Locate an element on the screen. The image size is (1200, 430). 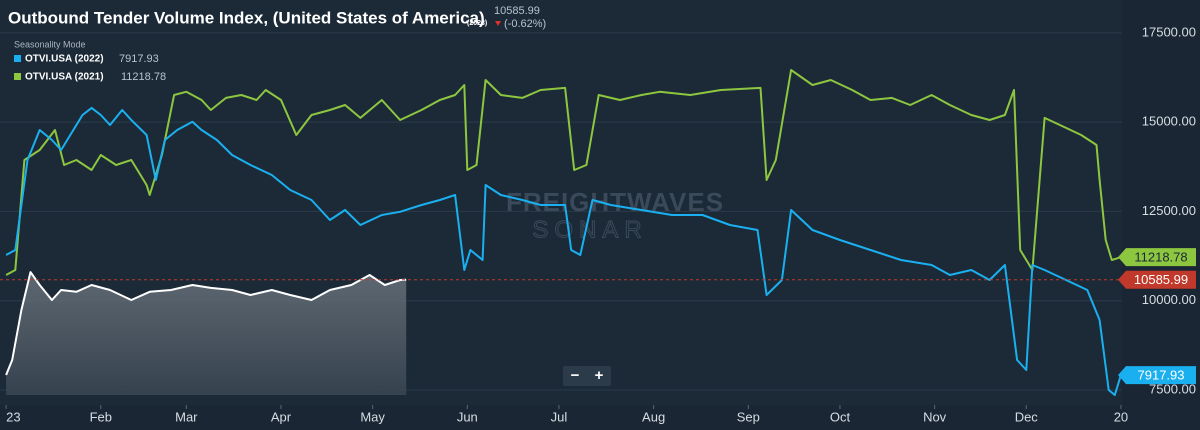
legend-value: 11218.78 is located at coordinates (143, 77).